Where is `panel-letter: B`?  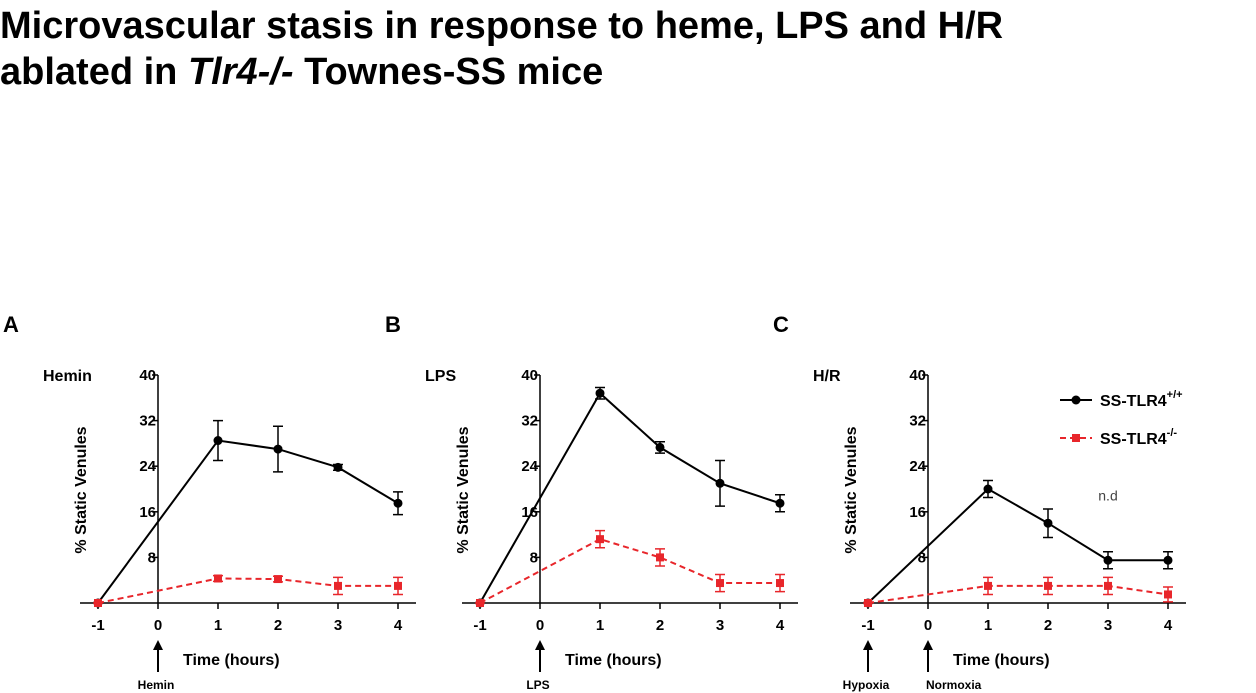 panel-letter: B is located at coordinates (393, 324).